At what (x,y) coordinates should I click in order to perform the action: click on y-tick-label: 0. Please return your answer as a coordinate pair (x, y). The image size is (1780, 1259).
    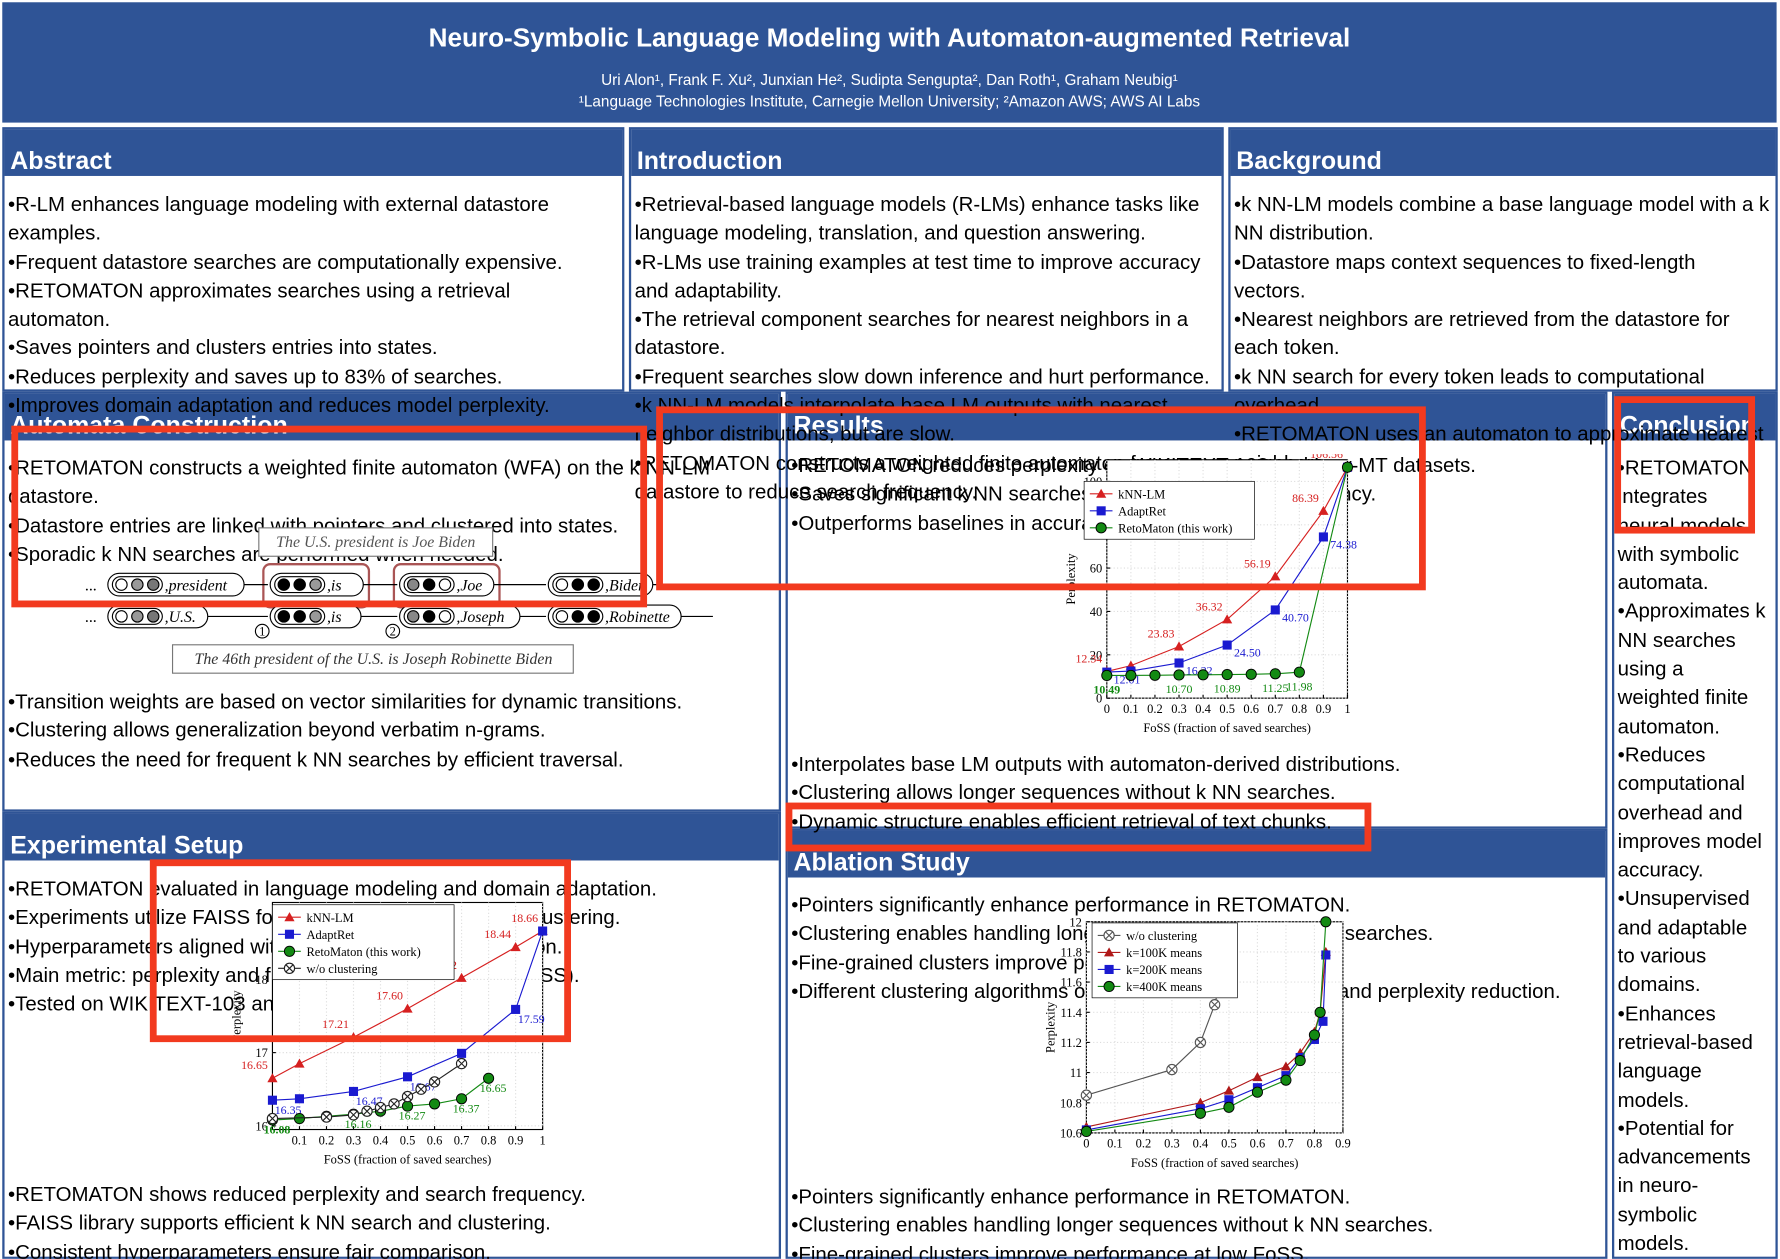
    Looking at the image, I should click on (1099, 699).